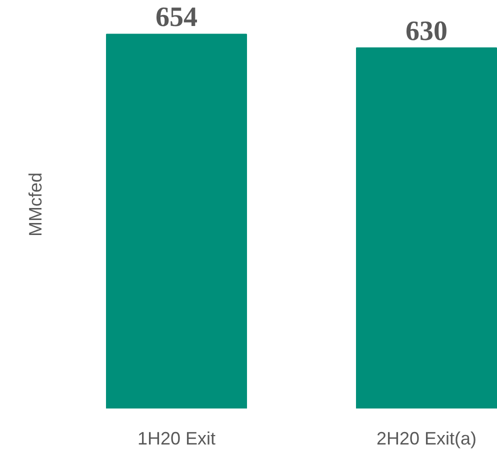  Describe the element at coordinates (177, 18) in the screenshot. I see `data-label: 654` at that location.